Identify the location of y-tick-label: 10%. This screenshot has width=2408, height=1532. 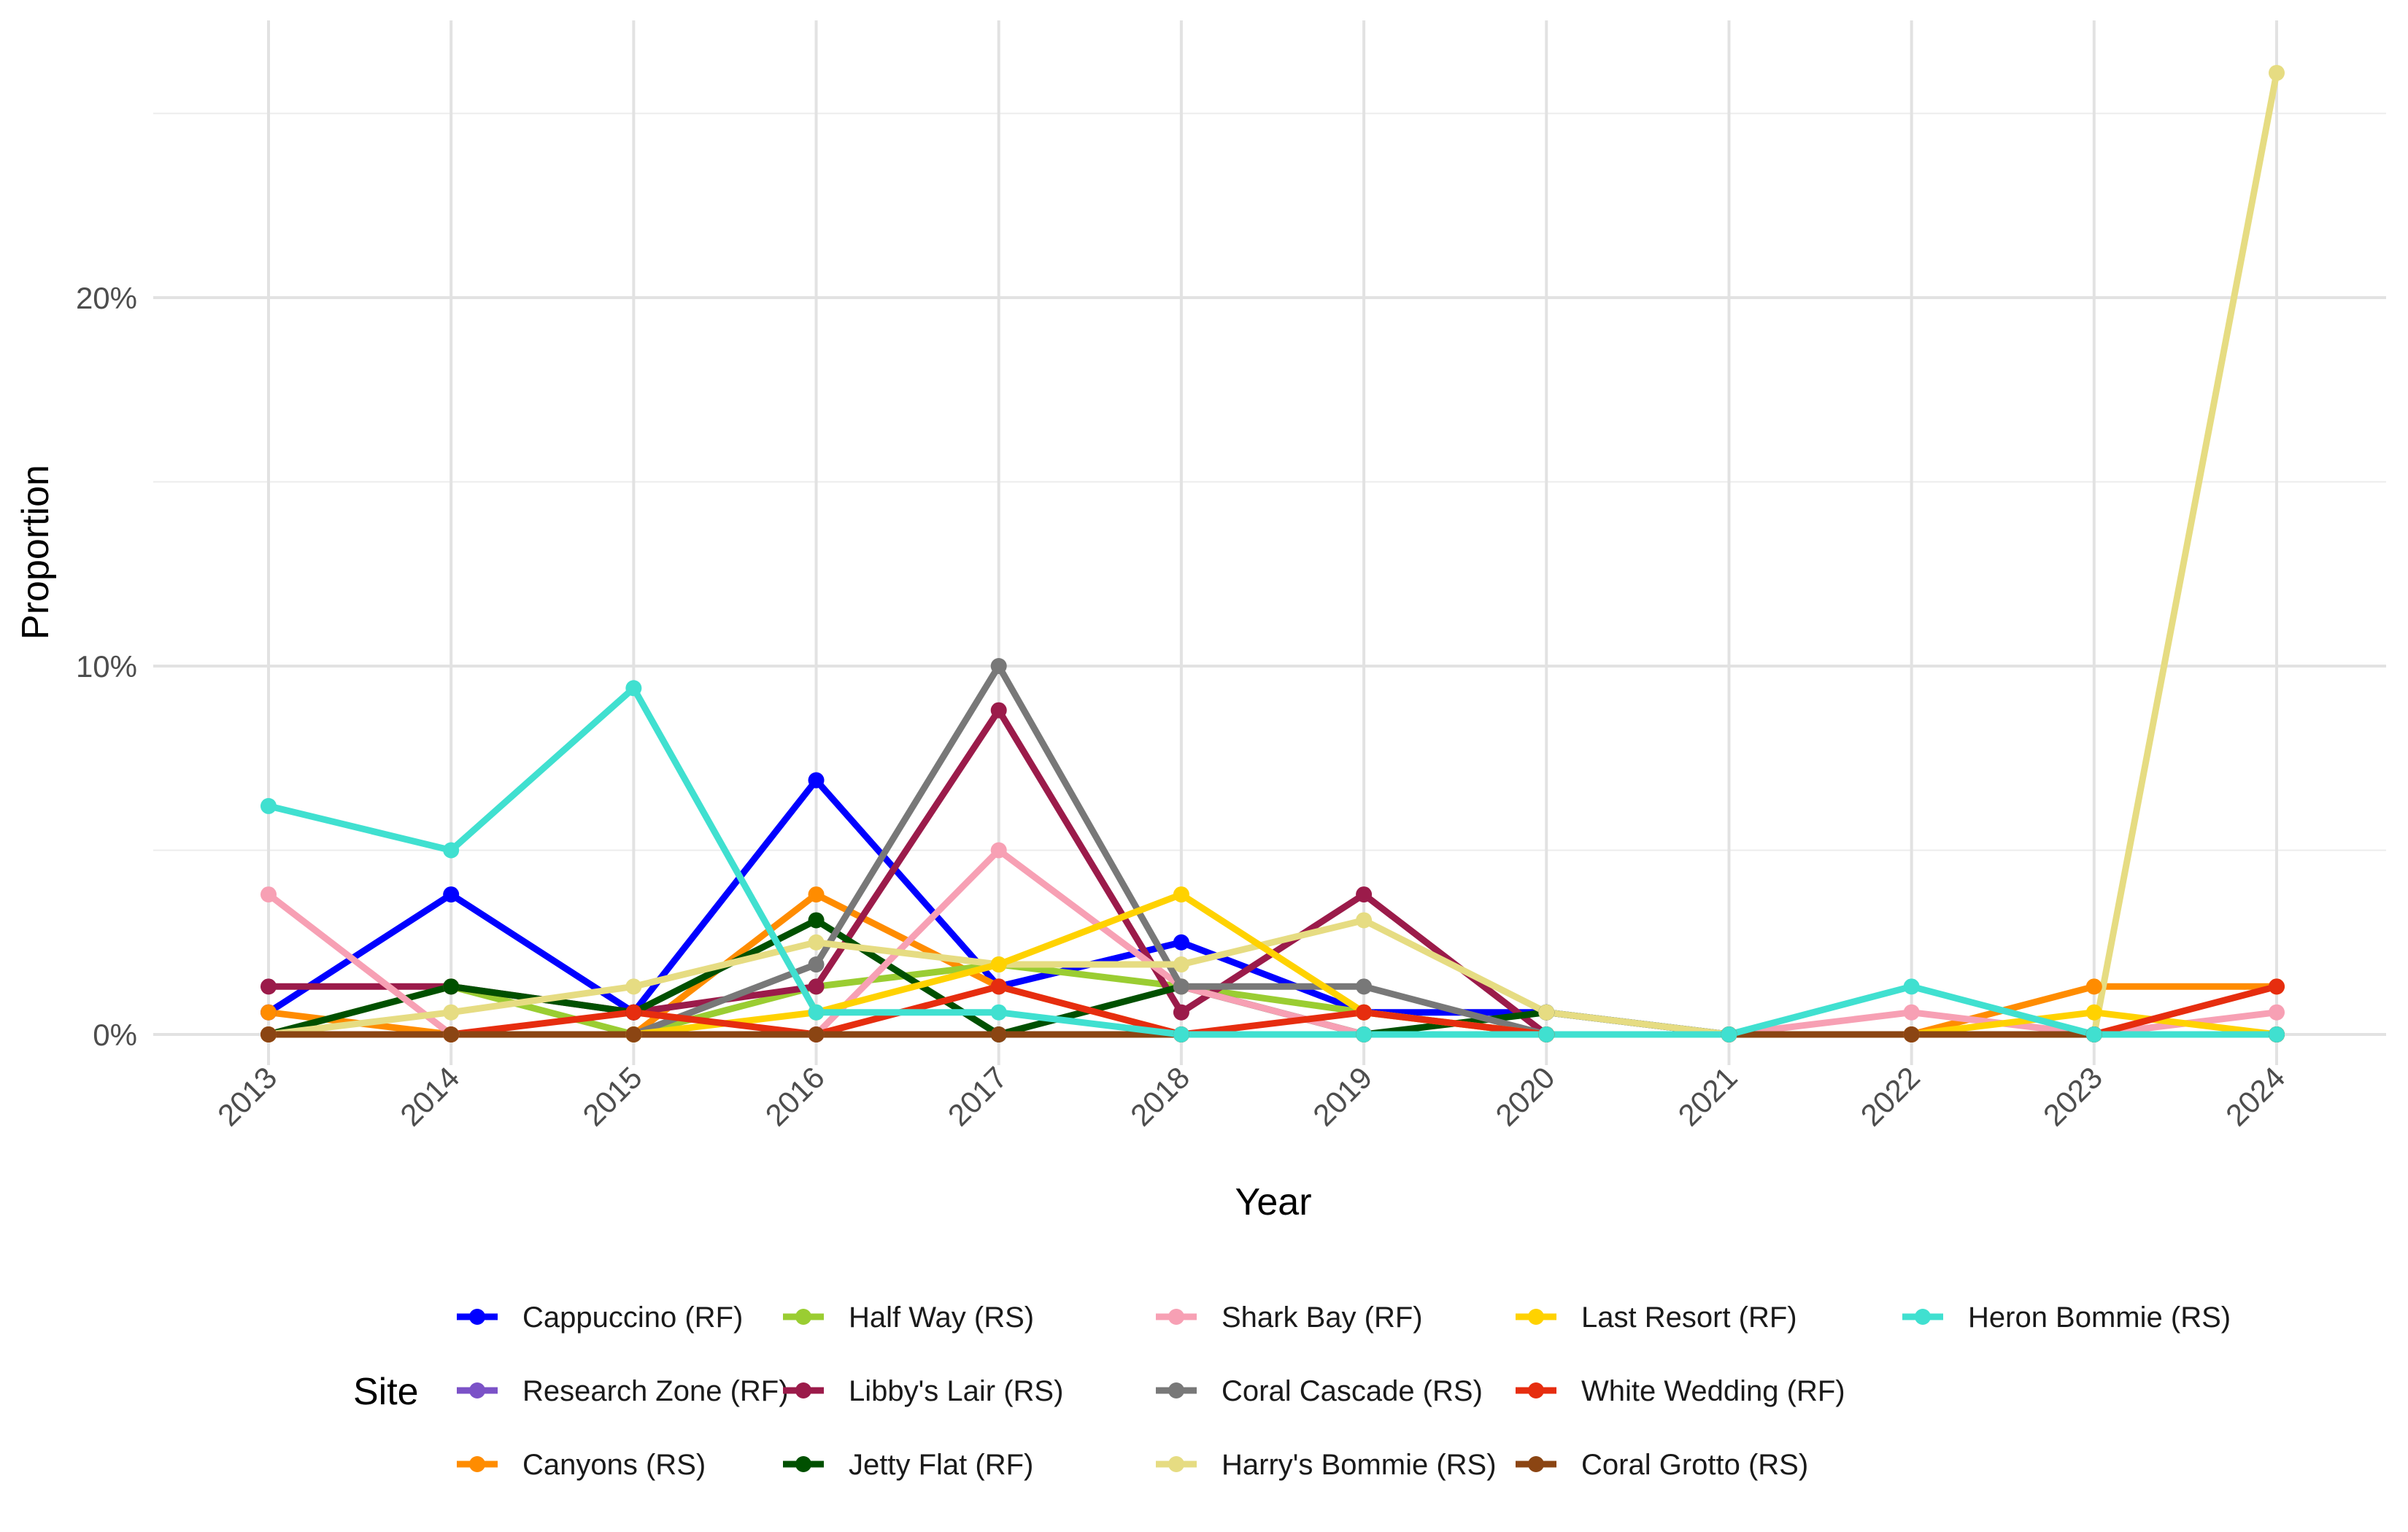
(106, 667).